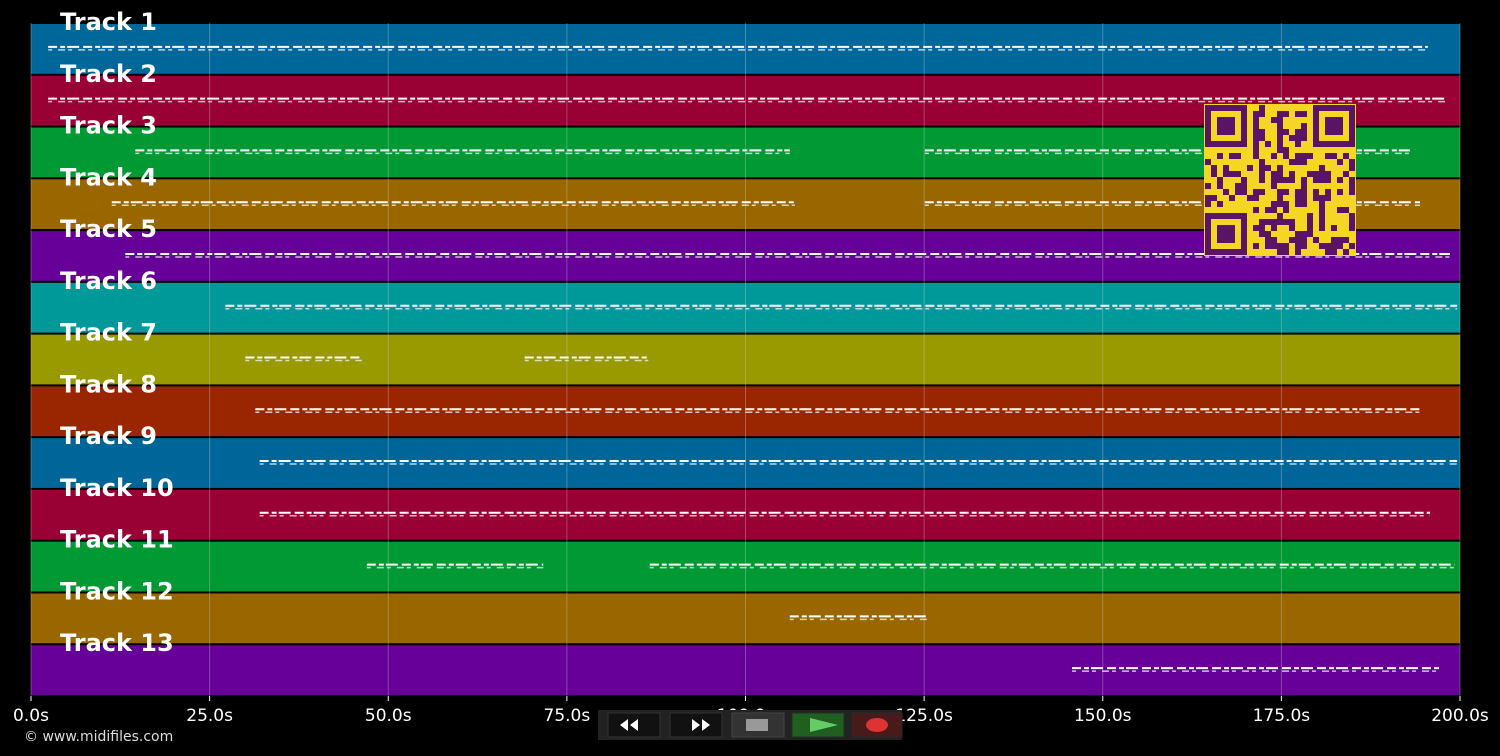  What do you see at coordinates (696, 725) in the screenshot?
I see `forward-button` at bounding box center [696, 725].